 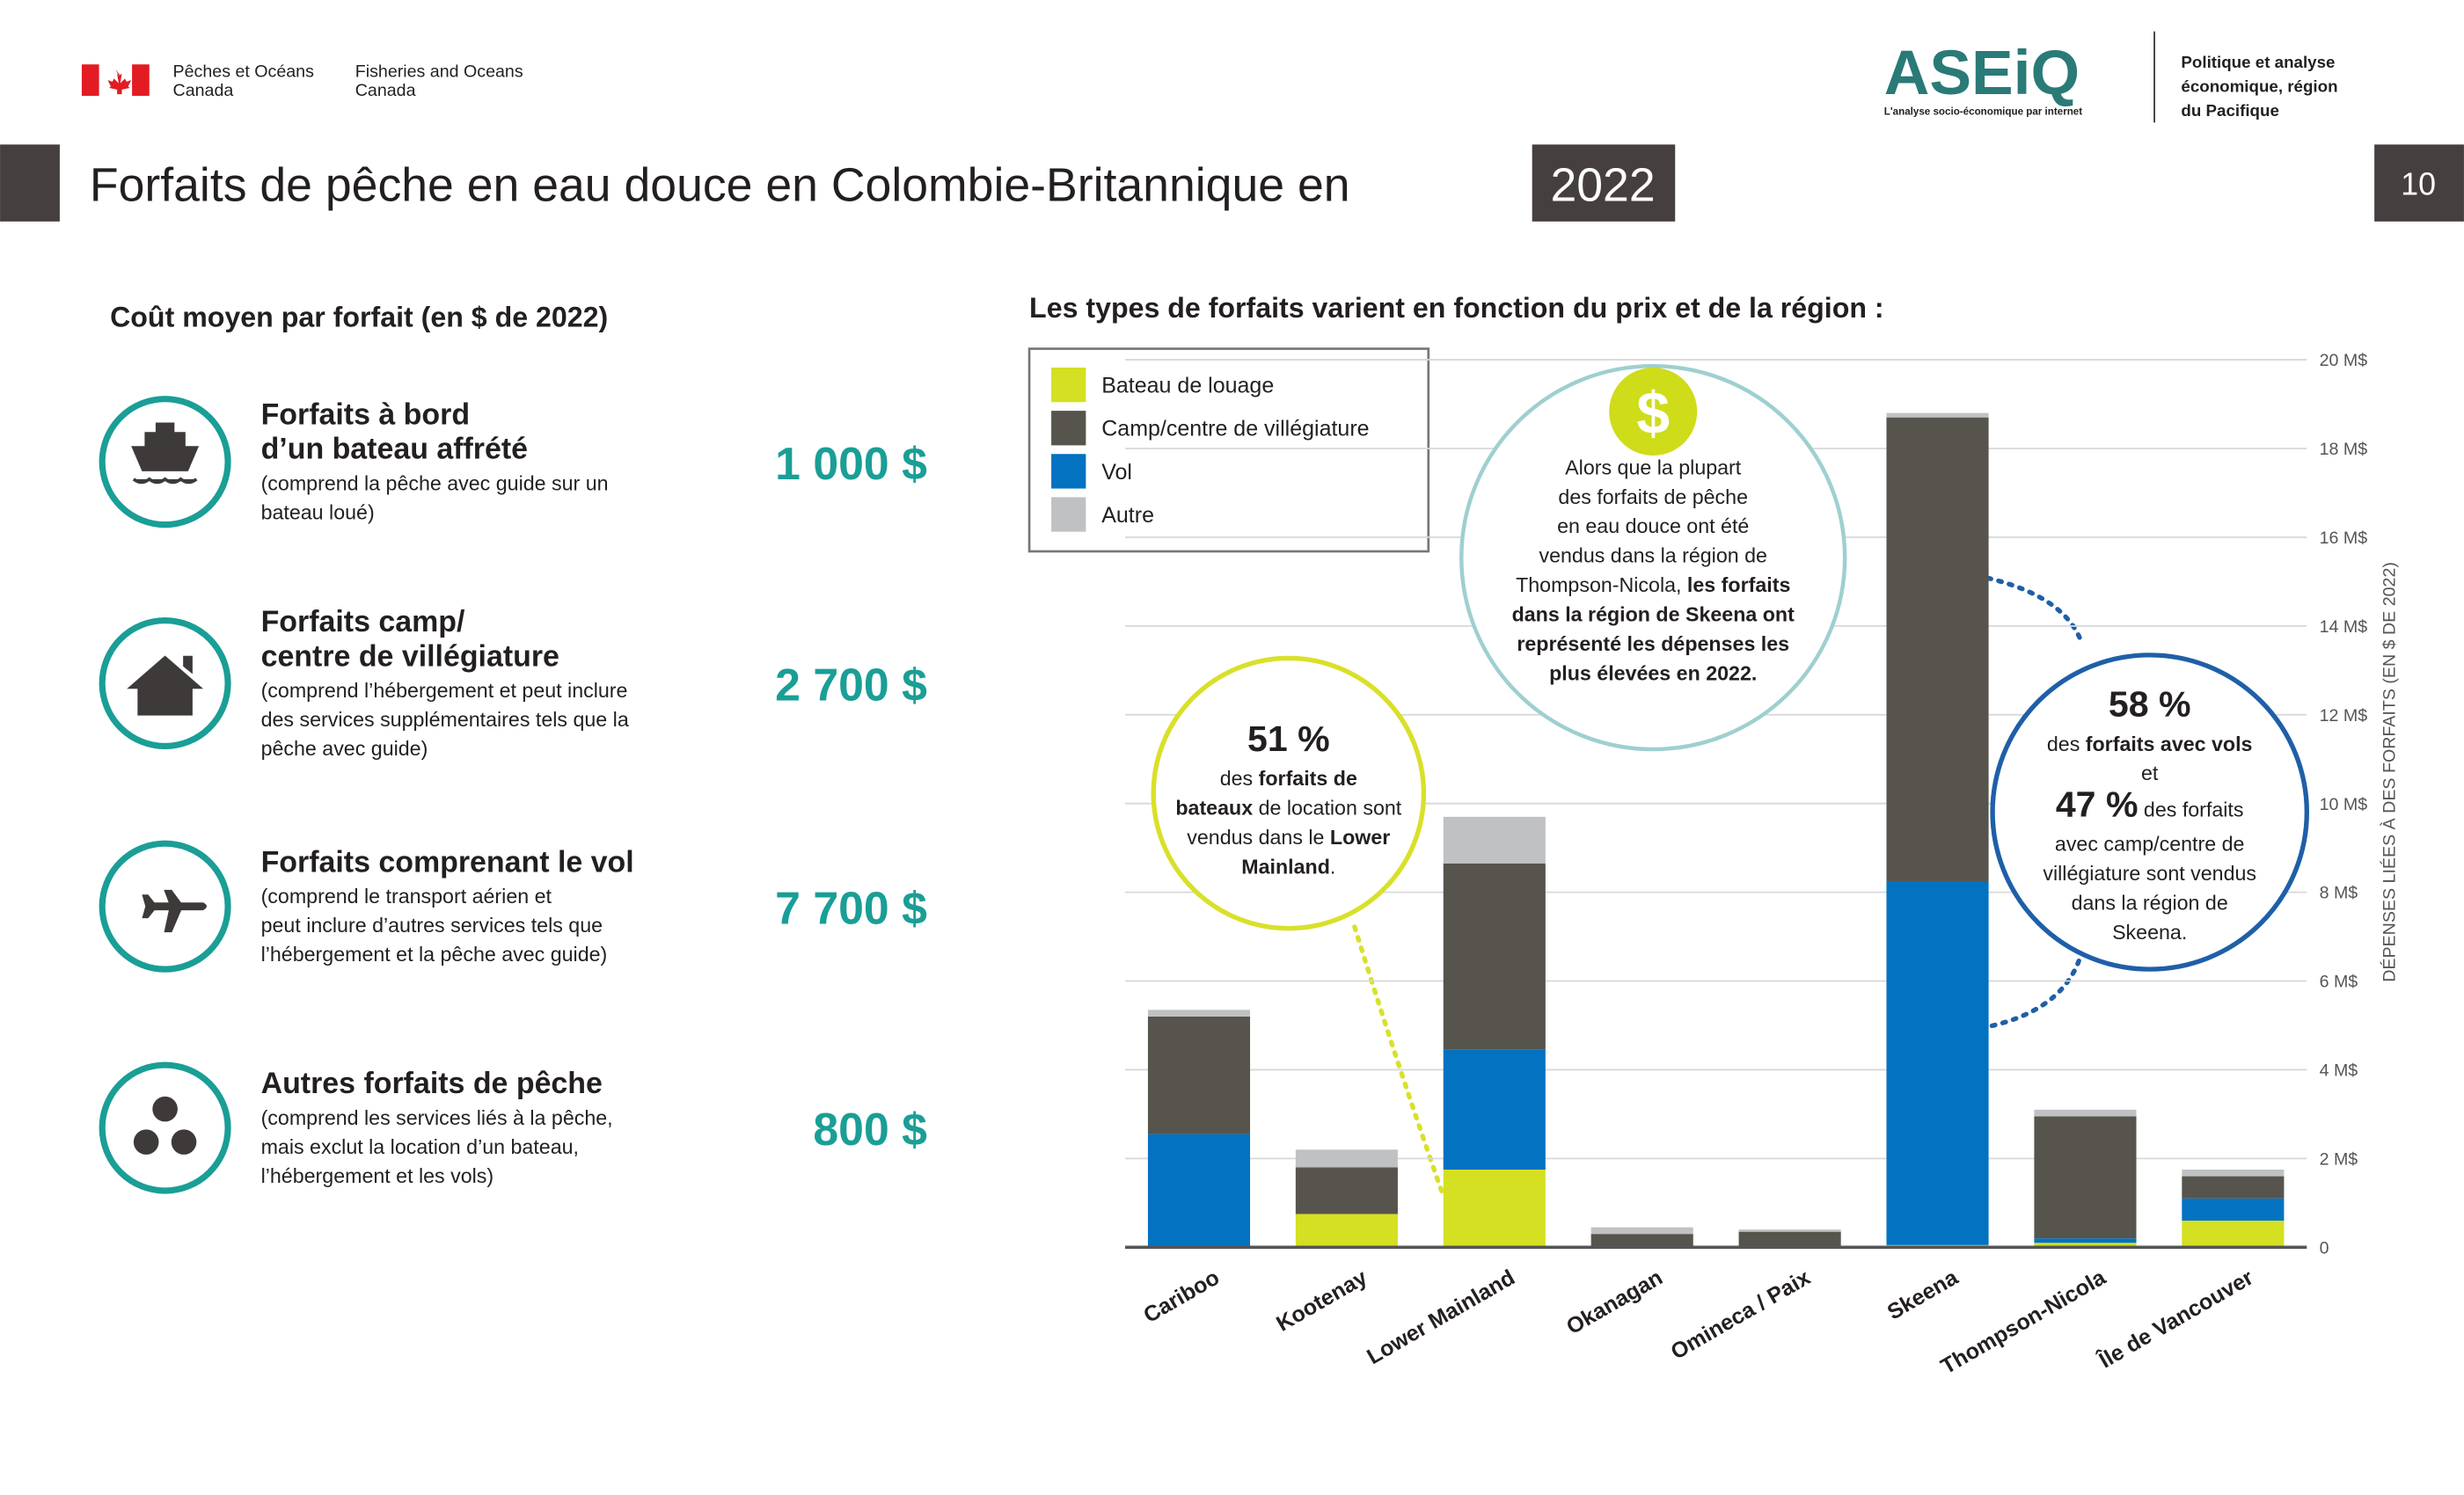 What do you see at coordinates (1398, 1060) in the screenshot?
I see `connector` at bounding box center [1398, 1060].